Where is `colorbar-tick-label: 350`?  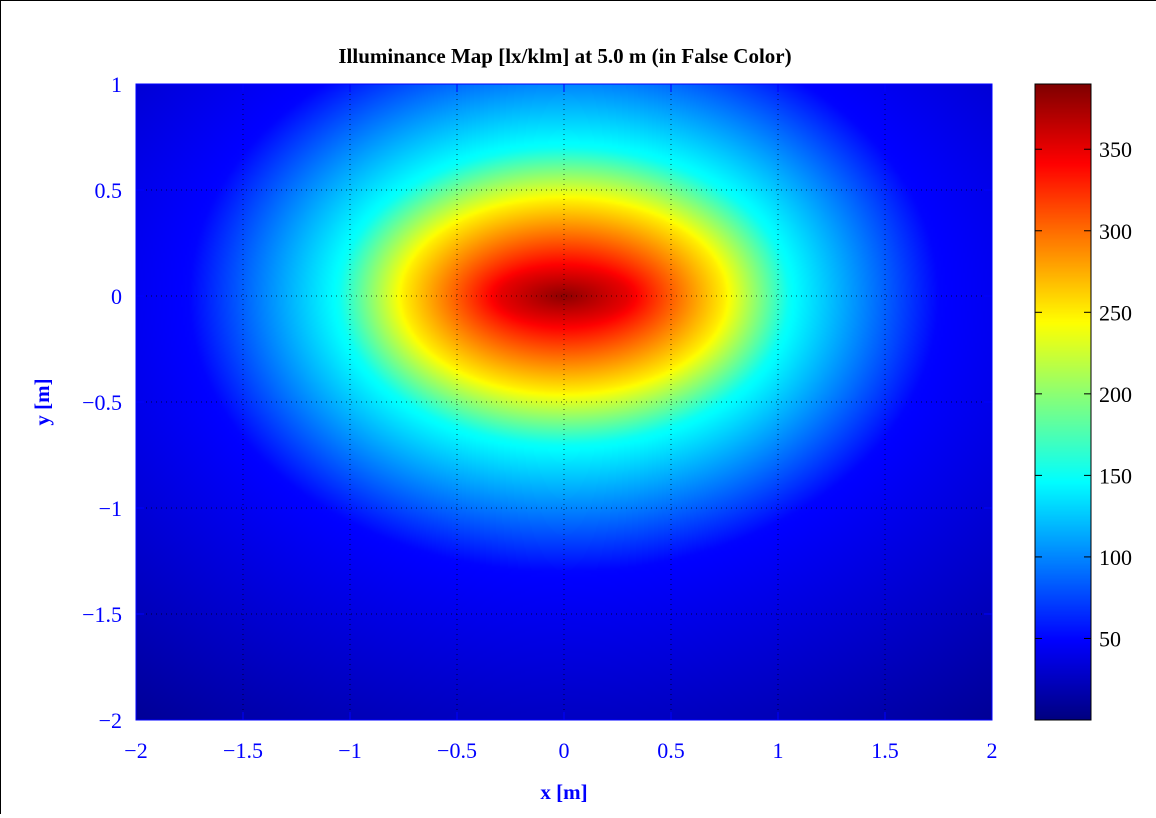
colorbar-tick-label: 350 is located at coordinates (1115, 149).